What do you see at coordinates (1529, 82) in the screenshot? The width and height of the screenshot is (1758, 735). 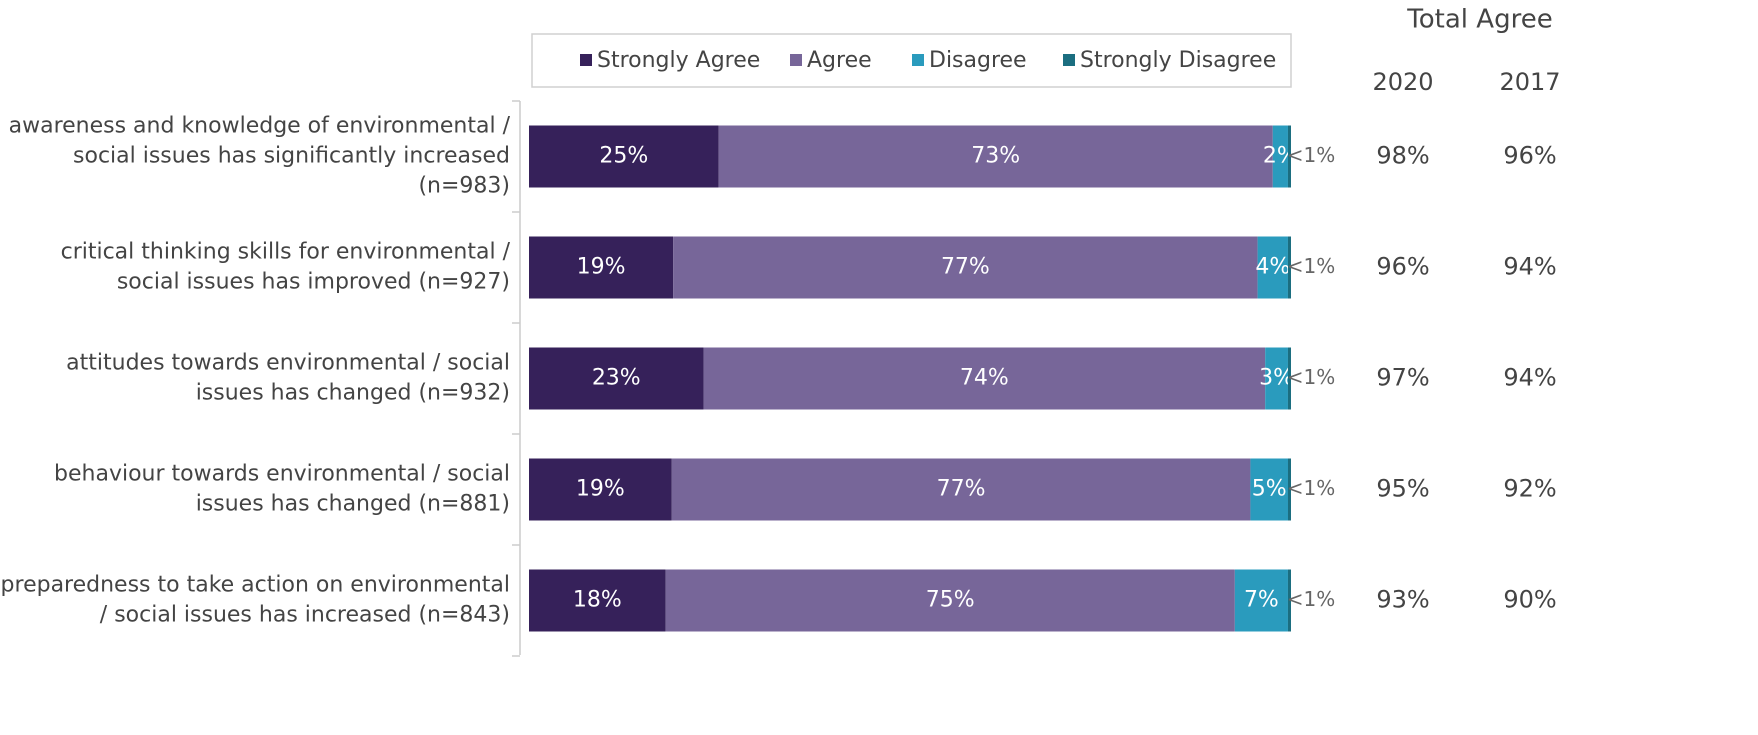 I see `column-header: 2017` at bounding box center [1529, 82].